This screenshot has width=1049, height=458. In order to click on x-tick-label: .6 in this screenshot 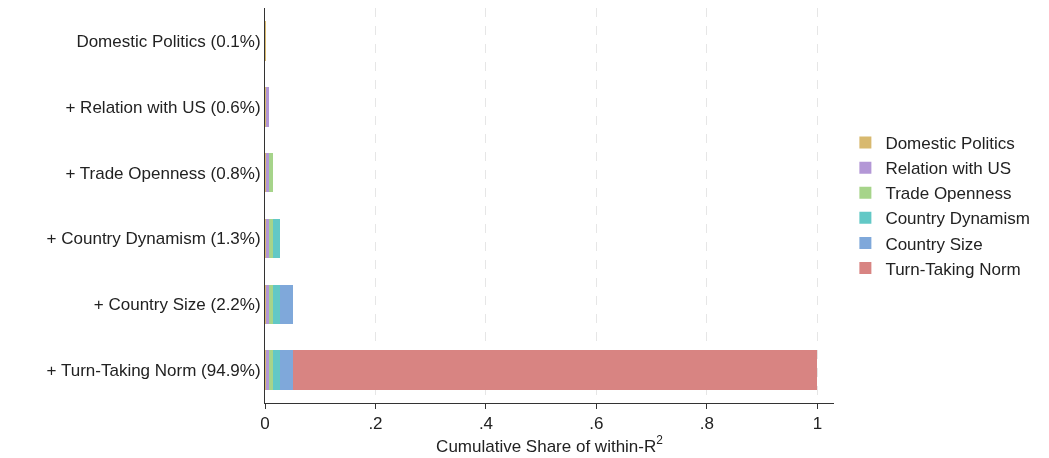, I will do `click(596, 424)`.